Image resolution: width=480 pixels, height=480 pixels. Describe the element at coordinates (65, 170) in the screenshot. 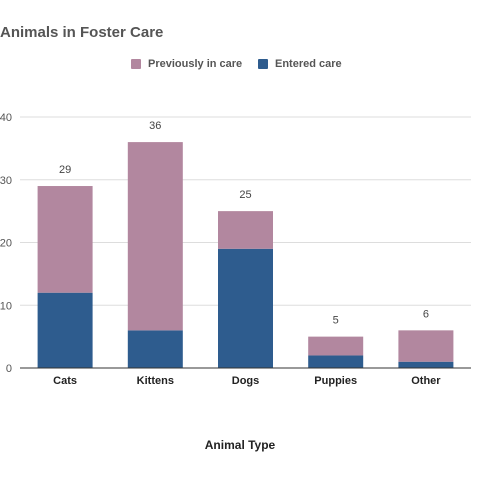

I see `total-label-cats: 29` at that location.